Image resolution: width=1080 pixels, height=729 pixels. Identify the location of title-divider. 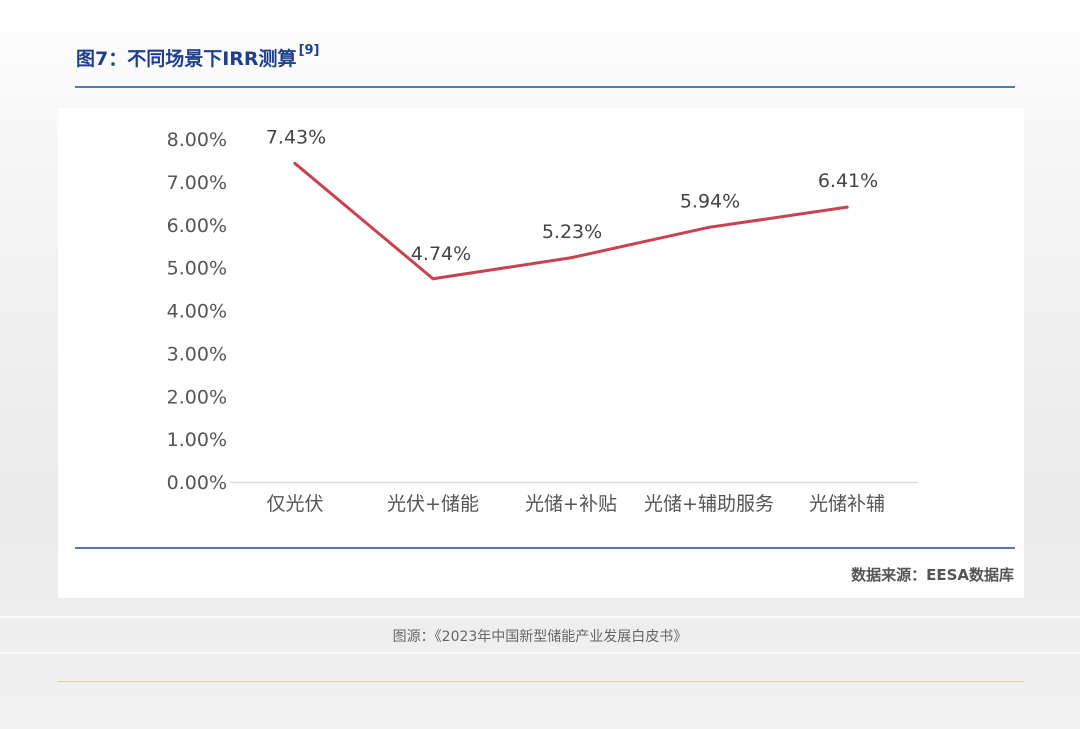
(545, 87).